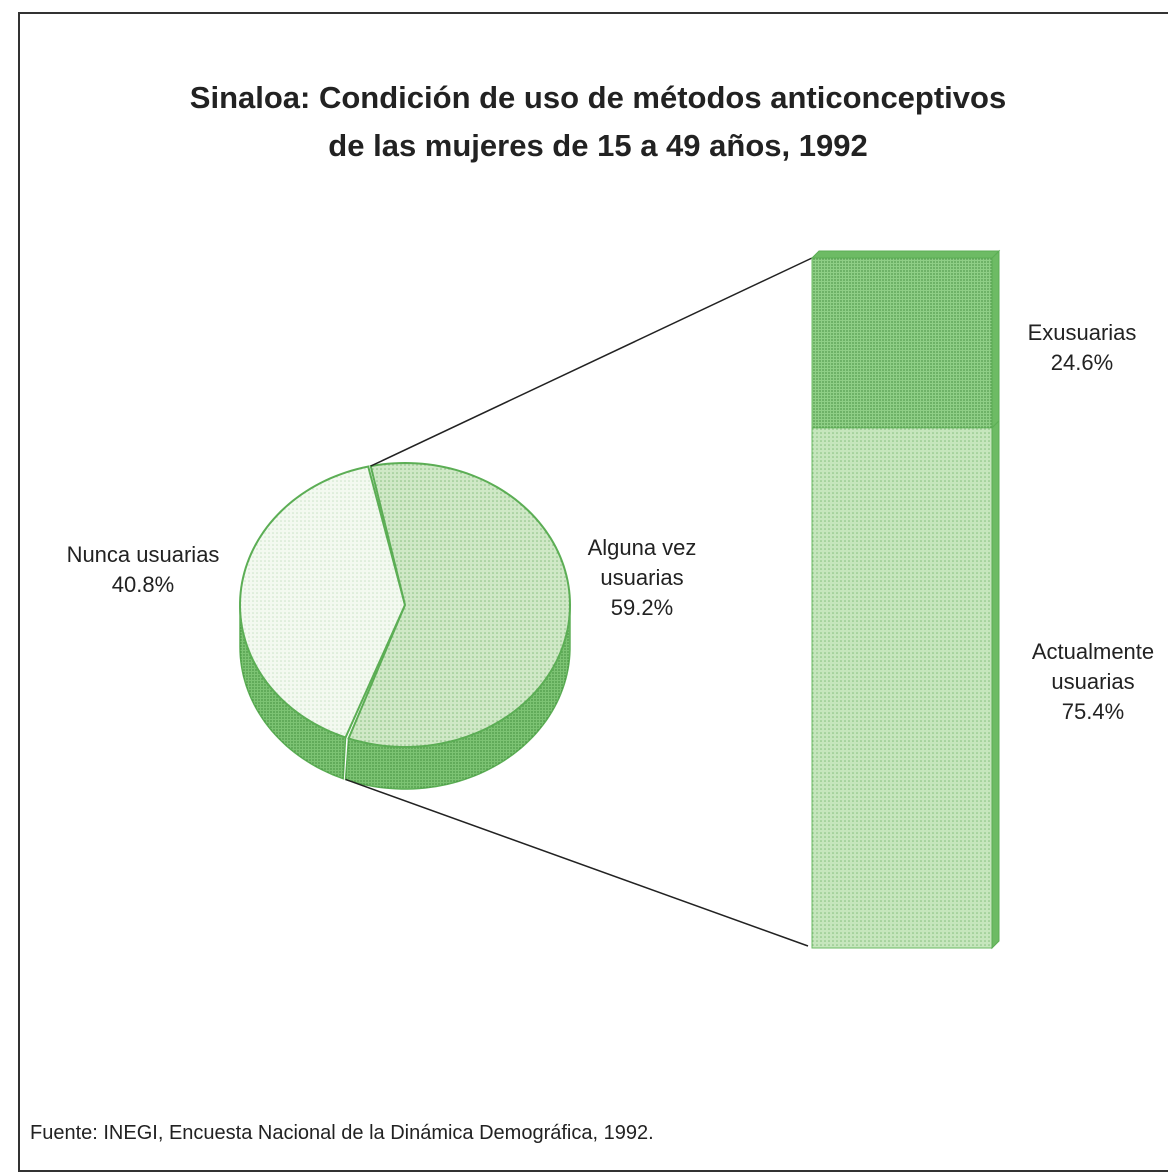 The image size is (1168, 1172). I want to click on data-label: Nunca usuarias 40.8%, so click(143, 570).